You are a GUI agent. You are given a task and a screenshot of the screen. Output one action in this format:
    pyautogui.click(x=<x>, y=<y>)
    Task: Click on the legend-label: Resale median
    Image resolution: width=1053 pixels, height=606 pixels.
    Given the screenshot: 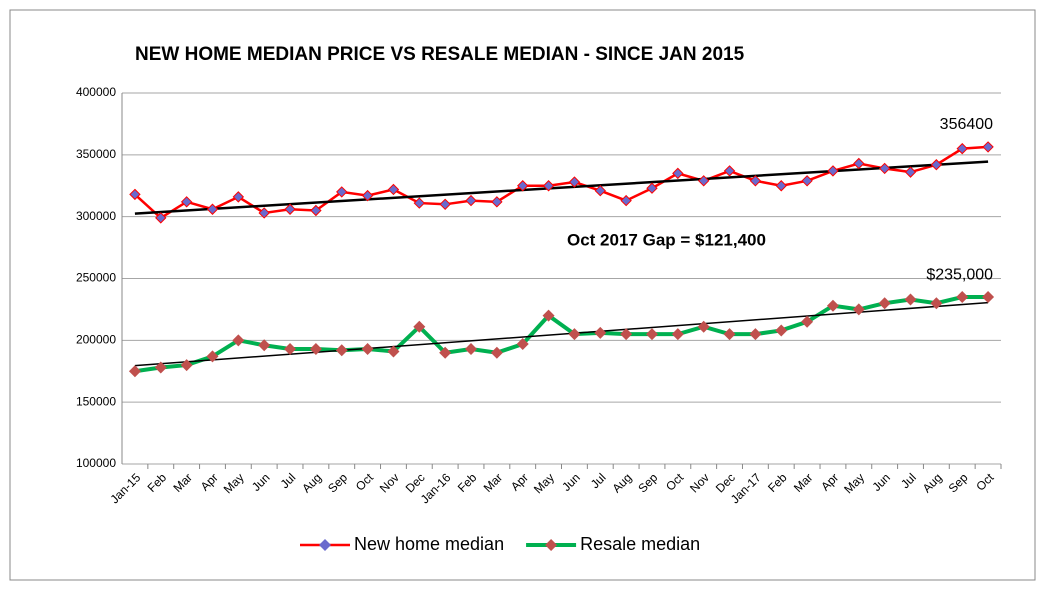 What is the action you would take?
    pyautogui.click(x=640, y=544)
    